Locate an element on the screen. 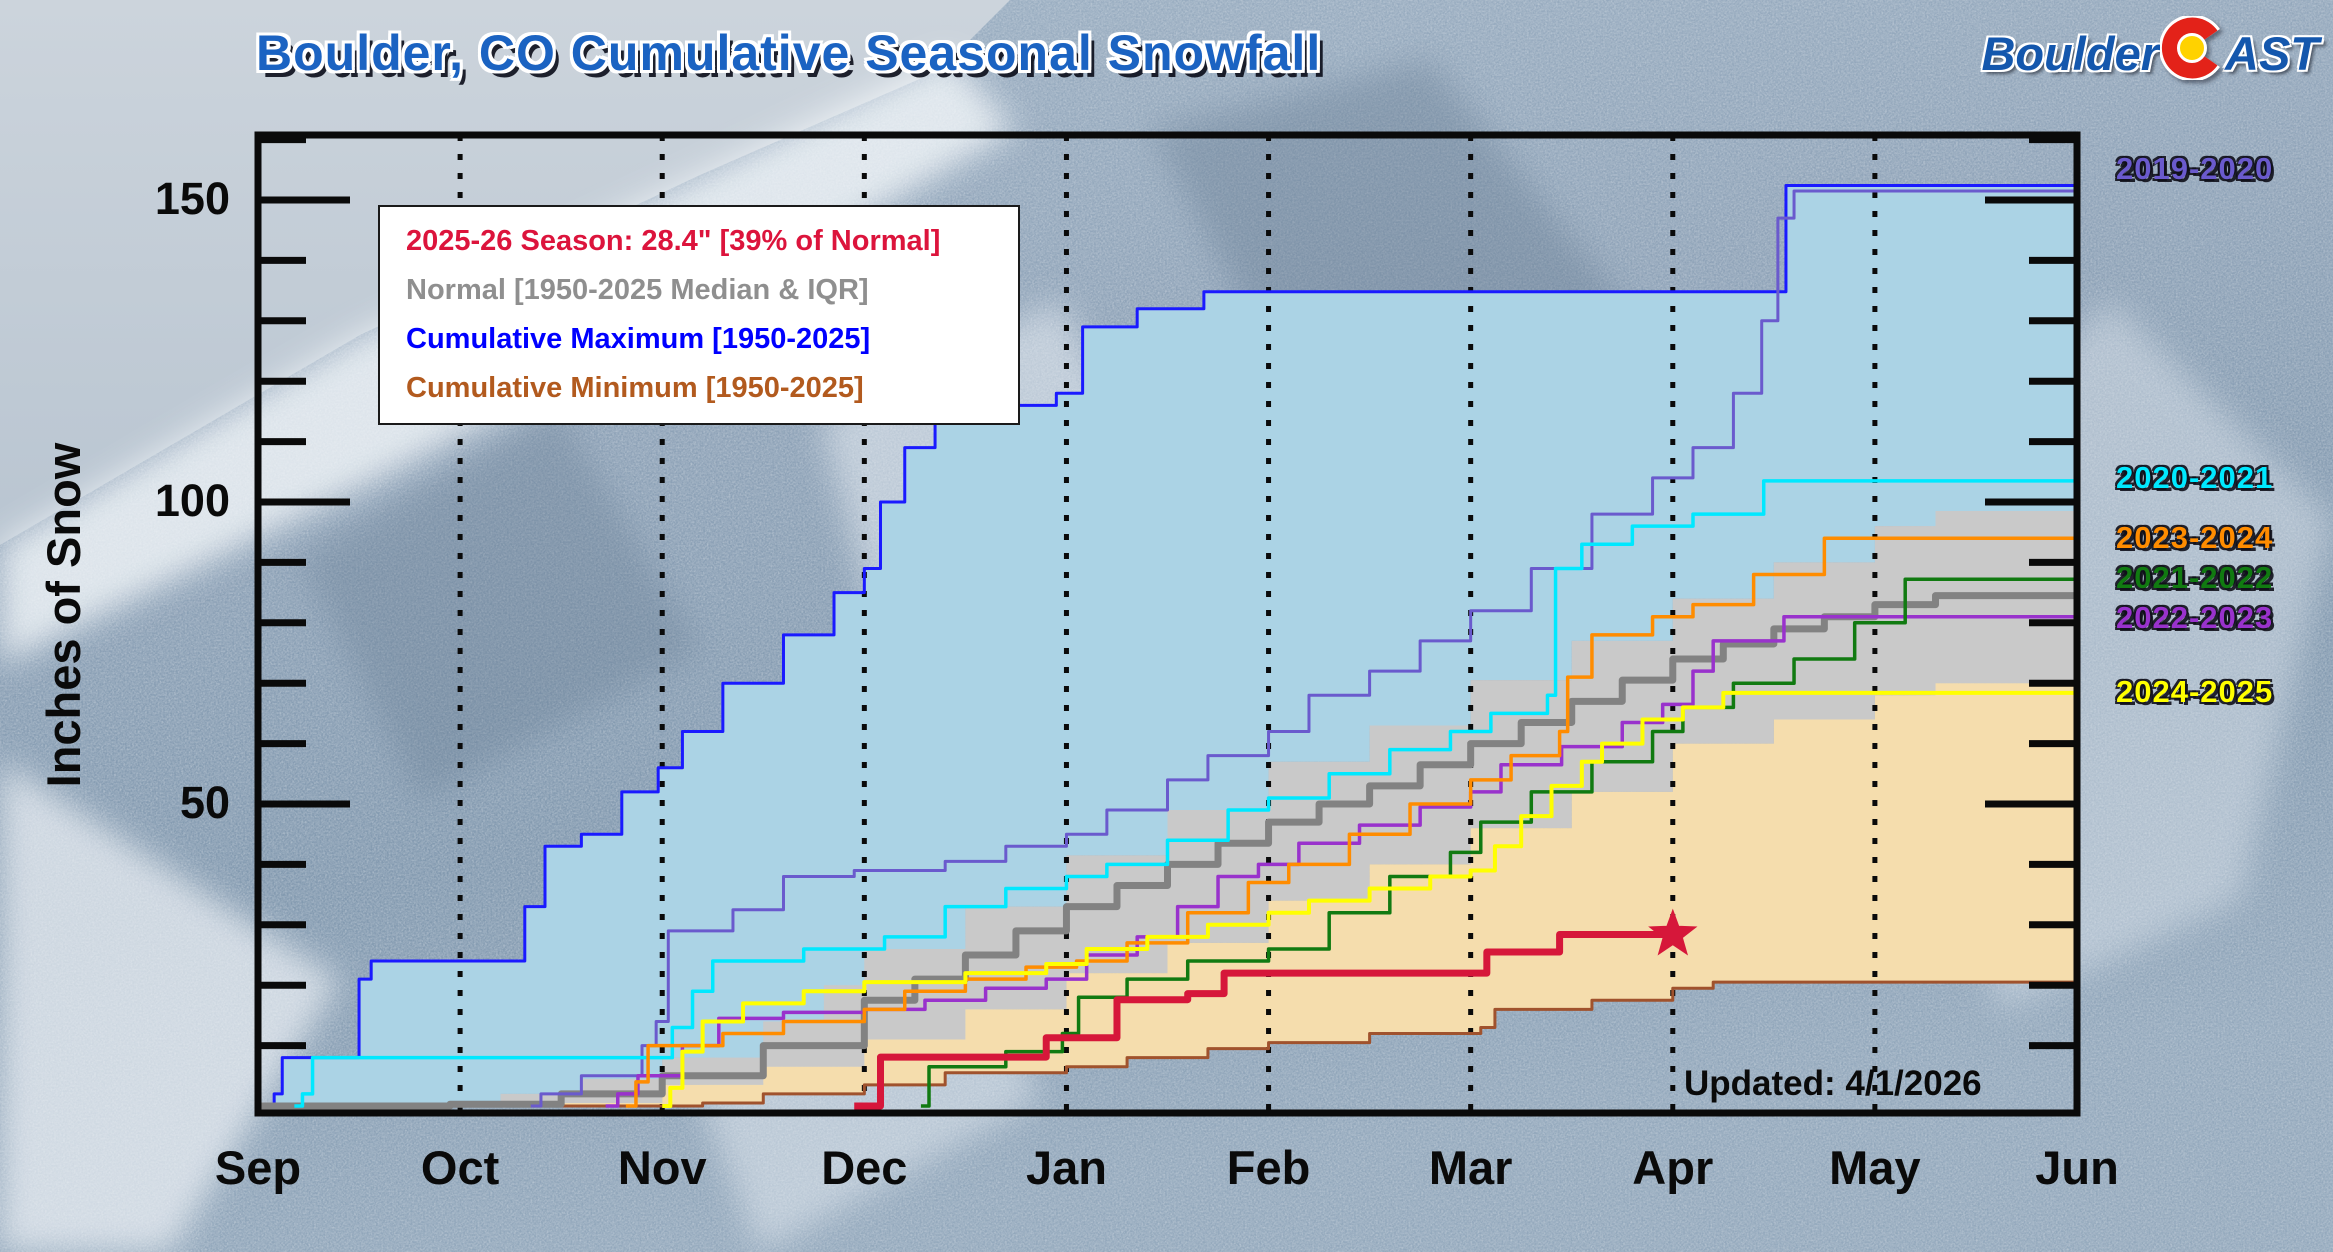  season-label-2022-2023: 2022-2023 is located at coordinates (2195, 617).